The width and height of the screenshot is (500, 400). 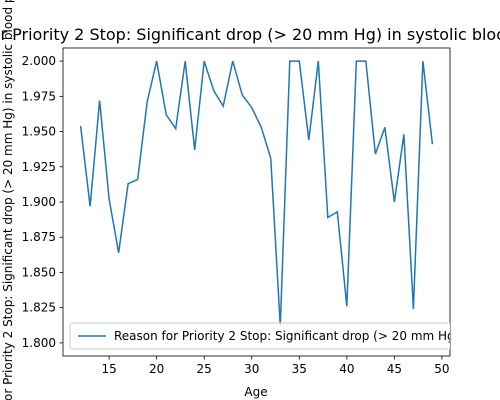 I want to click on y-tick-label: 1.825, so click(x=39, y=308).